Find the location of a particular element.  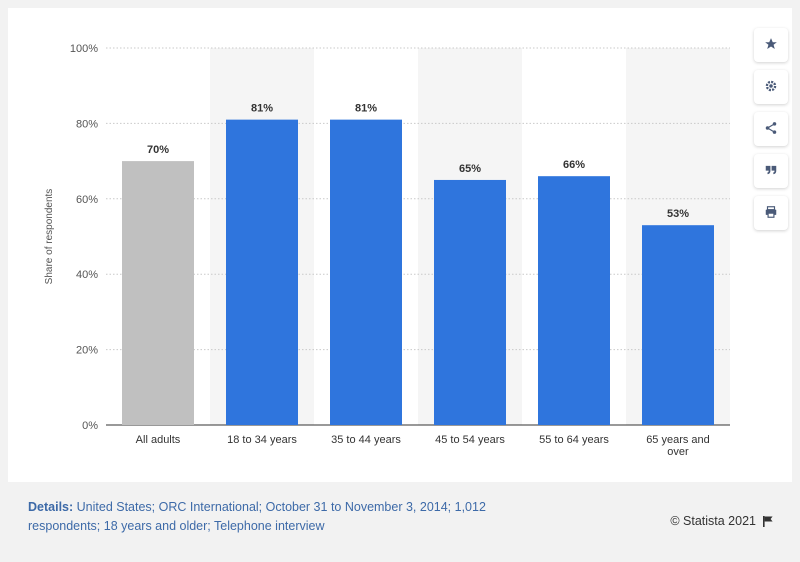

y-tick-label: 40% is located at coordinates (87, 275).